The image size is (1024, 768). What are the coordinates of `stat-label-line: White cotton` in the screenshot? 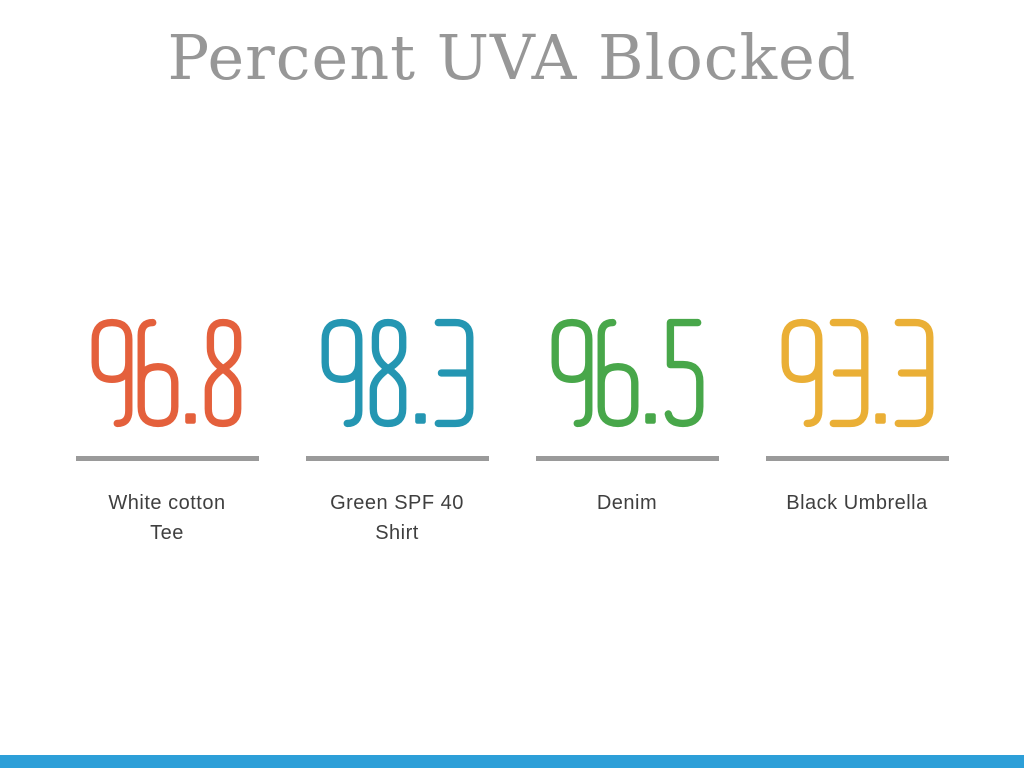 It's located at (167, 503).